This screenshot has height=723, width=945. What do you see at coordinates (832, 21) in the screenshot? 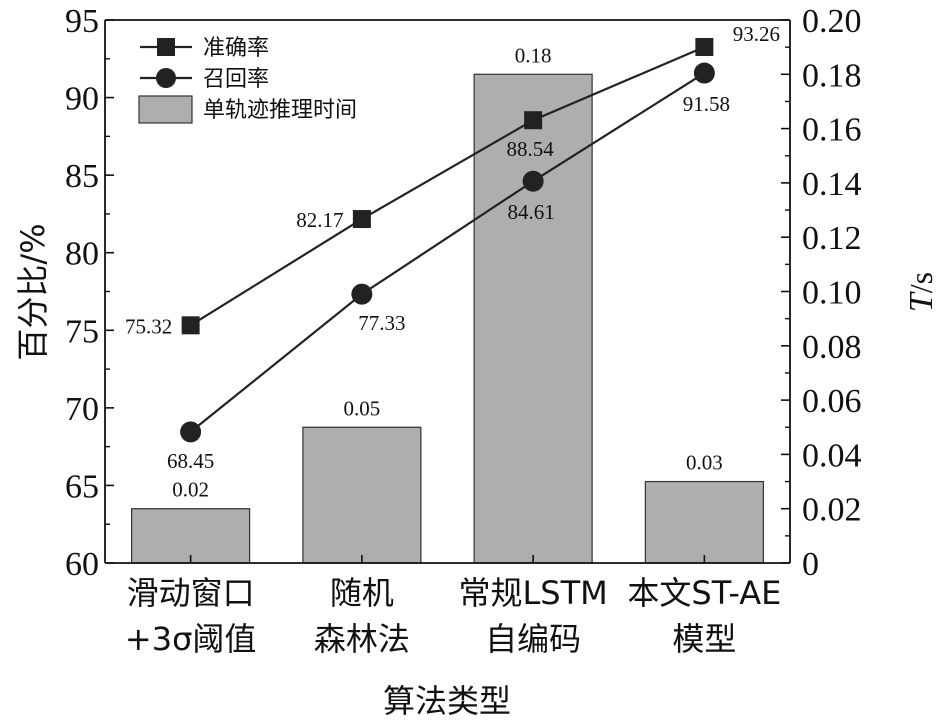
I see `right-tick-label: 0.20` at bounding box center [832, 21].